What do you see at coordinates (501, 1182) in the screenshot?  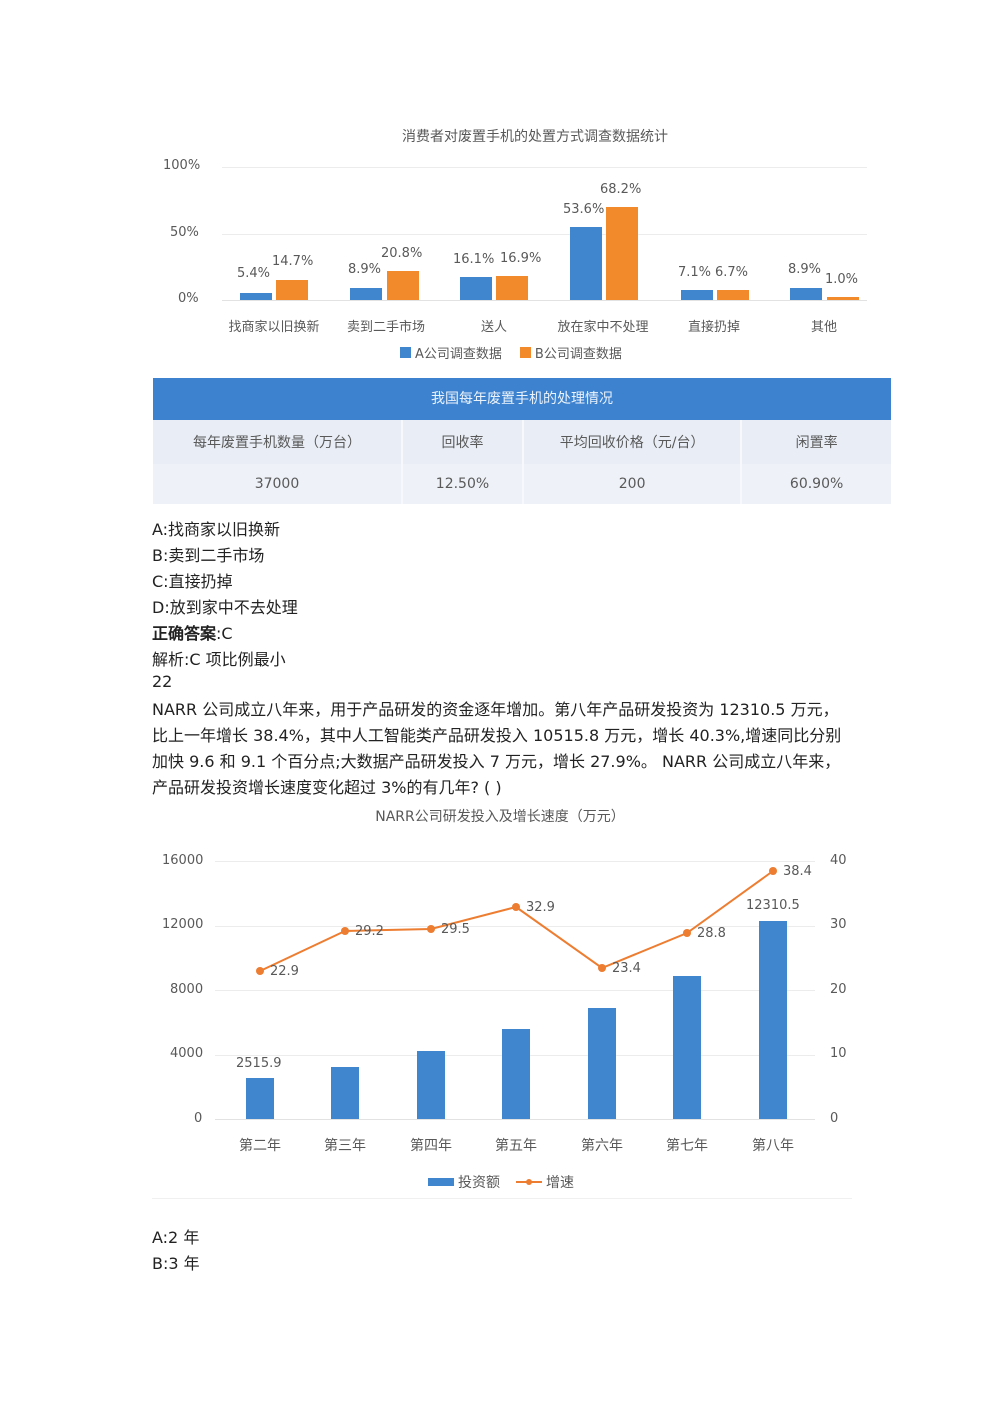 I see `chart2-legend: 投资额 增速` at bounding box center [501, 1182].